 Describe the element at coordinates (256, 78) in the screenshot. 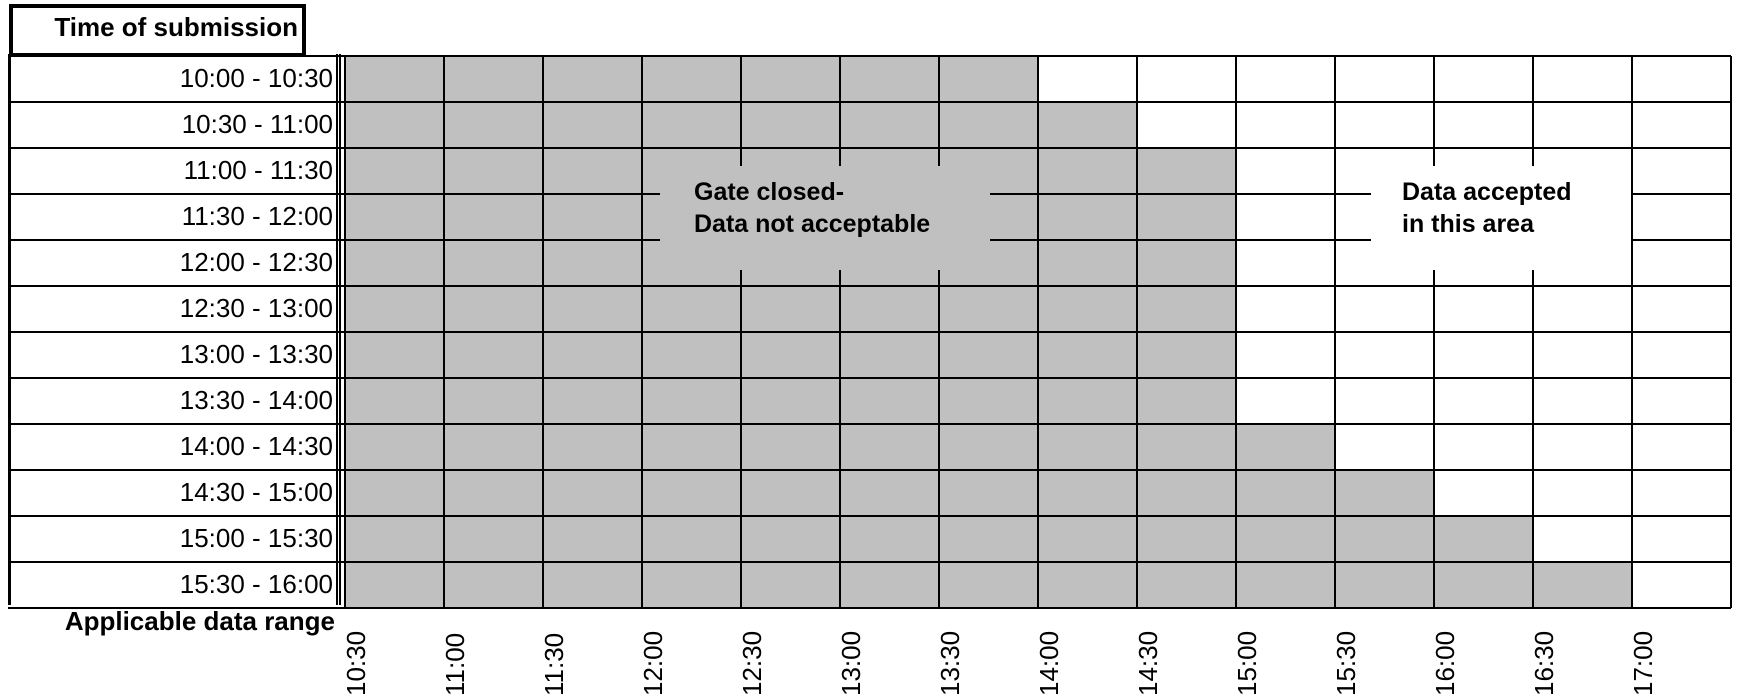

I see `row-label: 10:00 - 10:30` at that location.